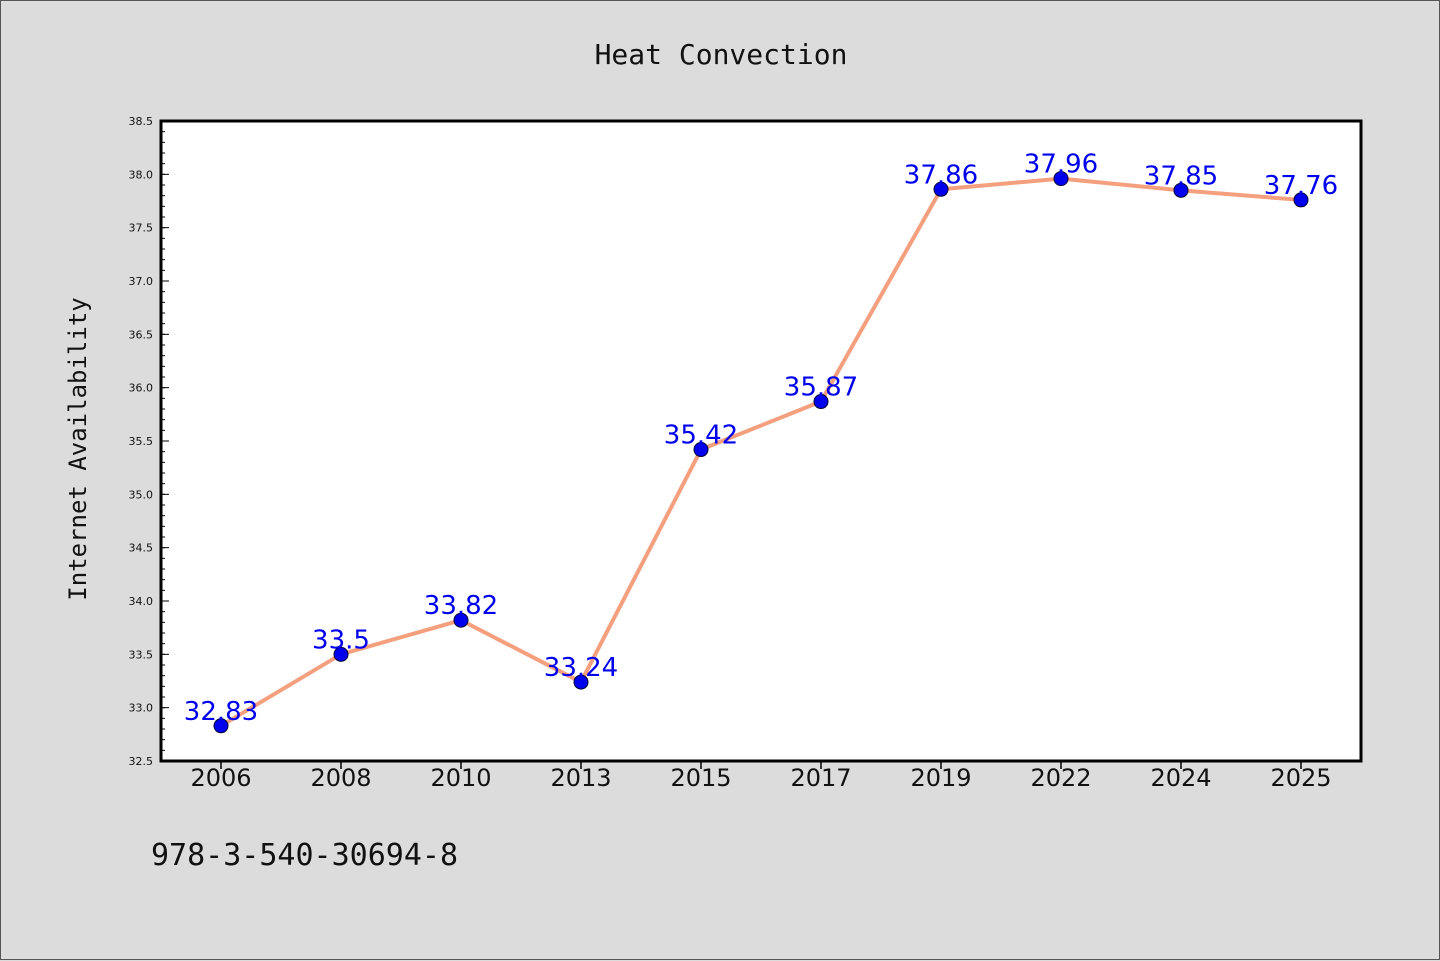 This screenshot has width=1440, height=961. Describe the element at coordinates (721, 54) in the screenshot. I see `chart-title: Heat Convection` at that location.